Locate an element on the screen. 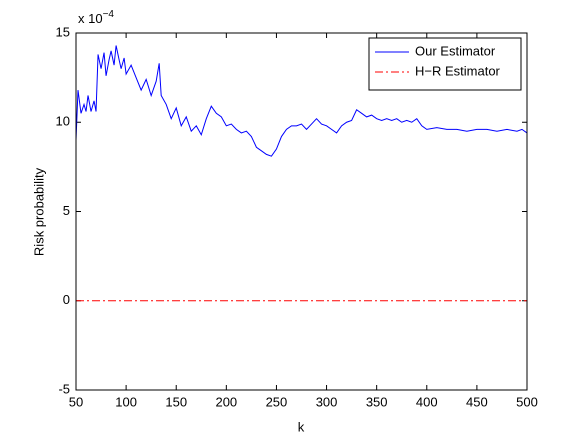 Image resolution: width=582 pixels, height=438 pixels. legend-label: Our Estimator is located at coordinates (455, 50).